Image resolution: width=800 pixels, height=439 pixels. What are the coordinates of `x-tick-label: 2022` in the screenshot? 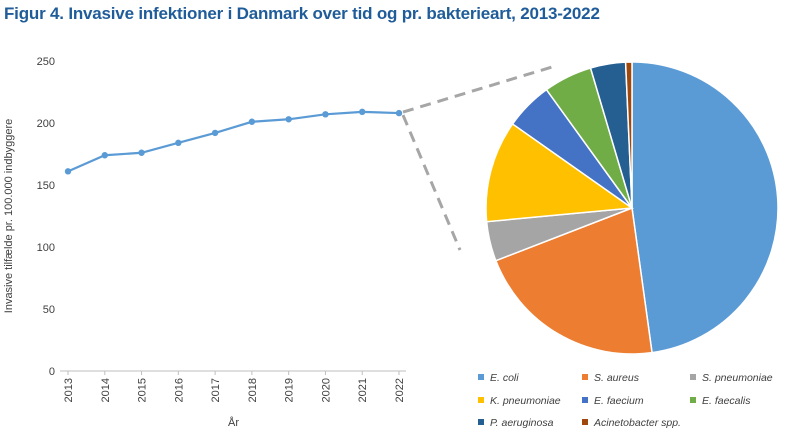 It's located at (400, 390).